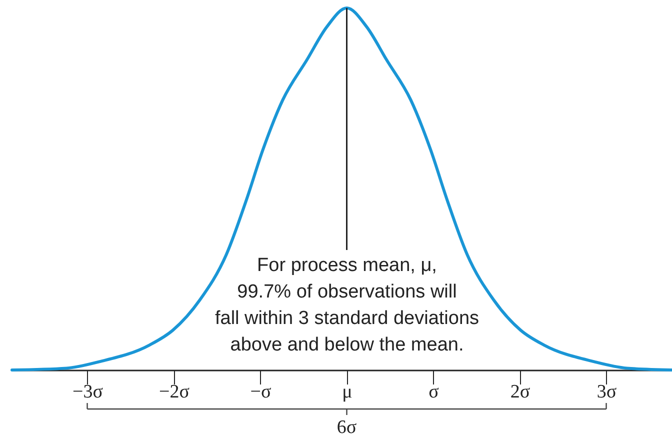 The width and height of the screenshot is (672, 442). Describe the element at coordinates (347, 392) in the screenshot. I see `x-tick-label: μ` at that location.